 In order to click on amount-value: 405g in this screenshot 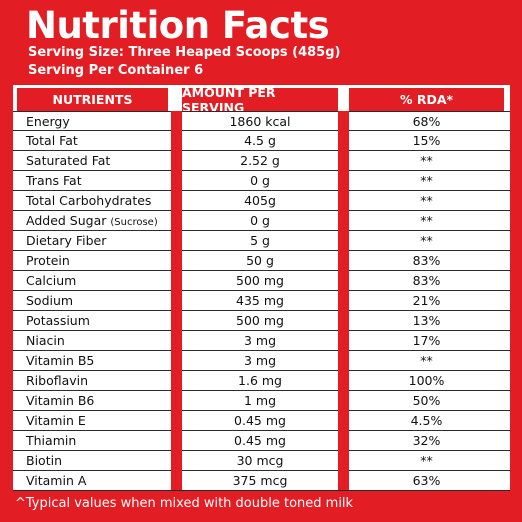, I will do `click(260, 200)`.